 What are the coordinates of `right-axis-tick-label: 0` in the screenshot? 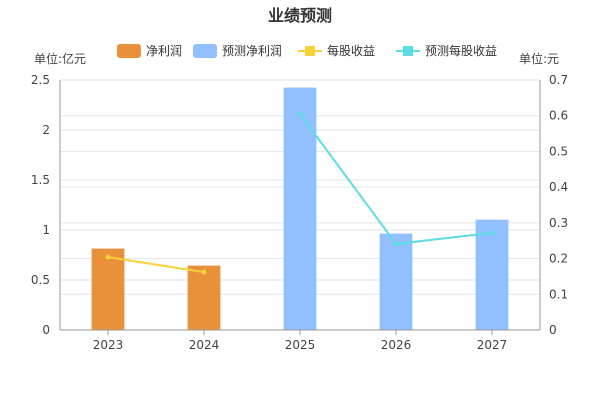 It's located at (553, 330).